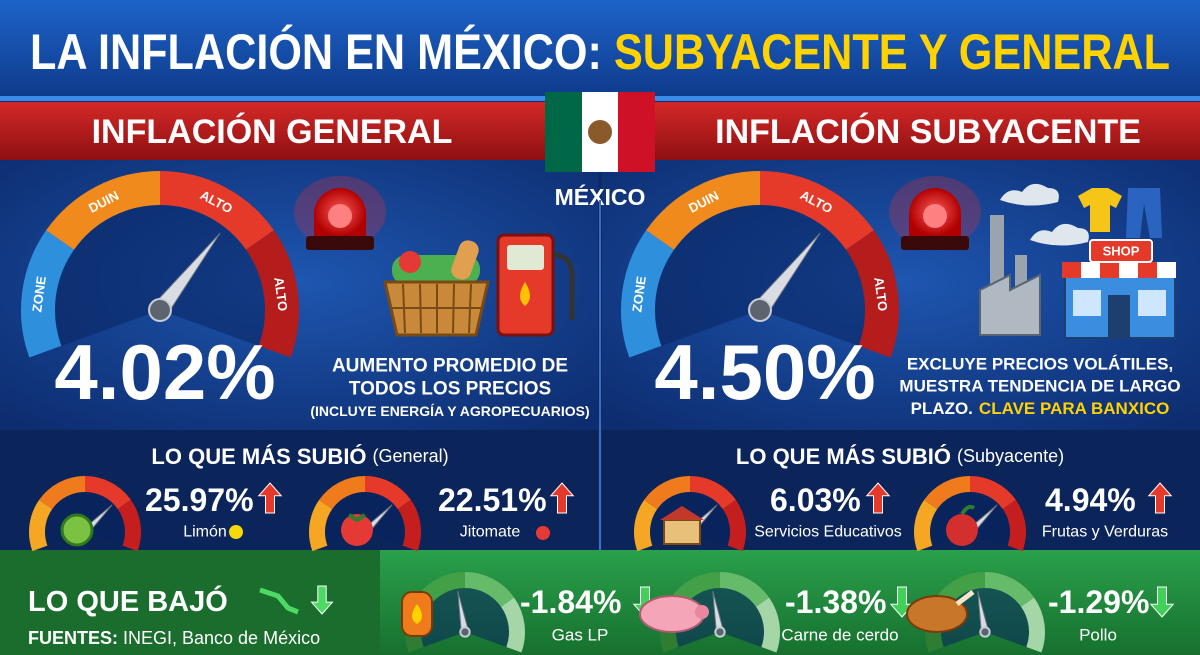 Image resolution: width=1200 pixels, height=655 pixels. What do you see at coordinates (1074, 408) in the screenshot?
I see `core-highlight: CLAVE PARA BANXICO` at bounding box center [1074, 408].